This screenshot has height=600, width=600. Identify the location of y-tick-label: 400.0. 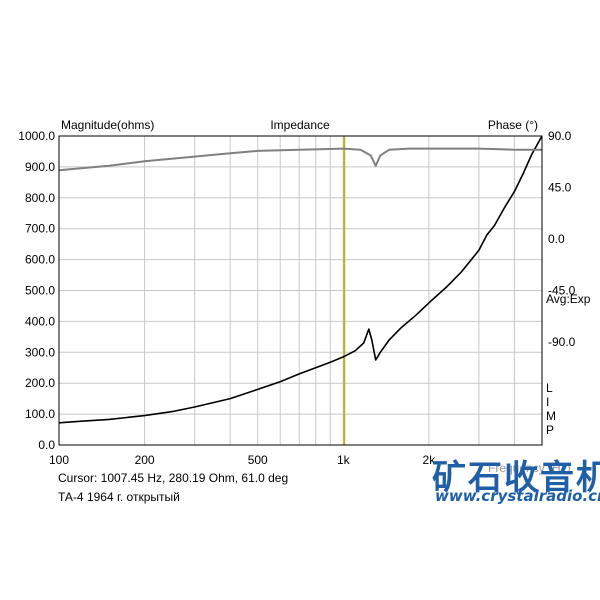
(40, 321).